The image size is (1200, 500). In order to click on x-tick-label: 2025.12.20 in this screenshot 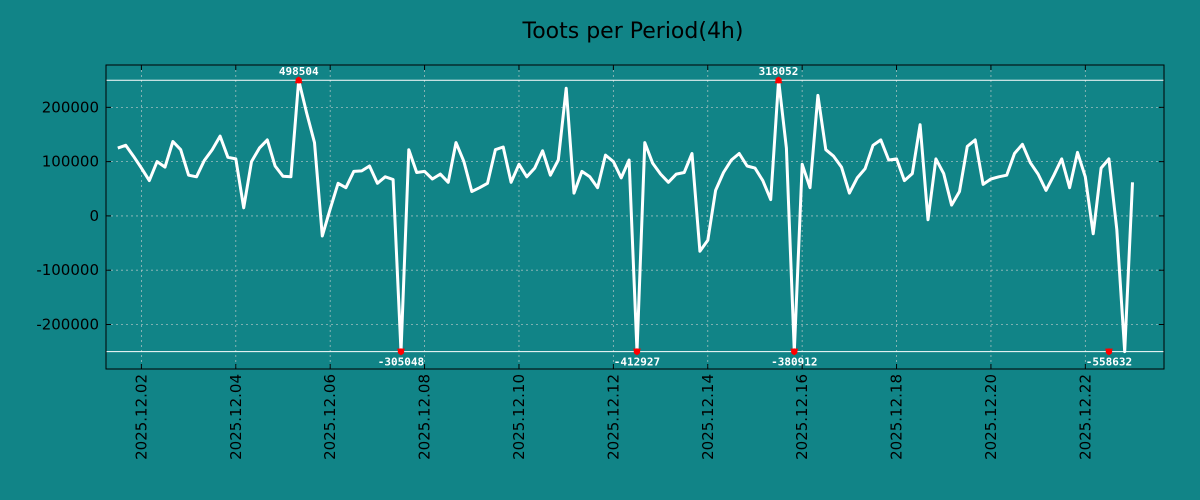, I will do `click(991, 417)`.